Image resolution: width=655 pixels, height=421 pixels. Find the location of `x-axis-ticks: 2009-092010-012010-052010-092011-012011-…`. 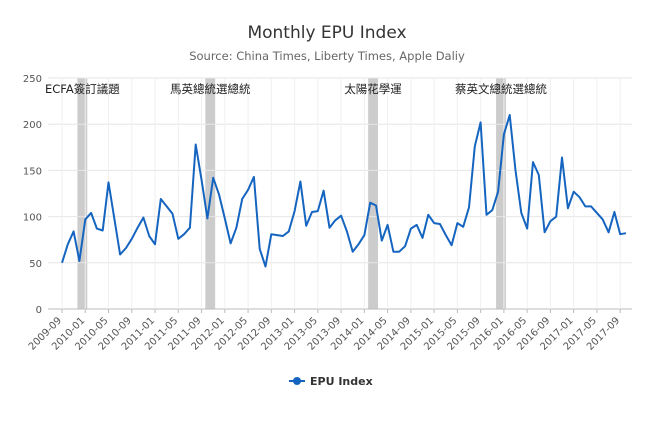

x-axis-ticks: 2009-092010-012010-052010-092011-012011-… is located at coordinates (324, 331).